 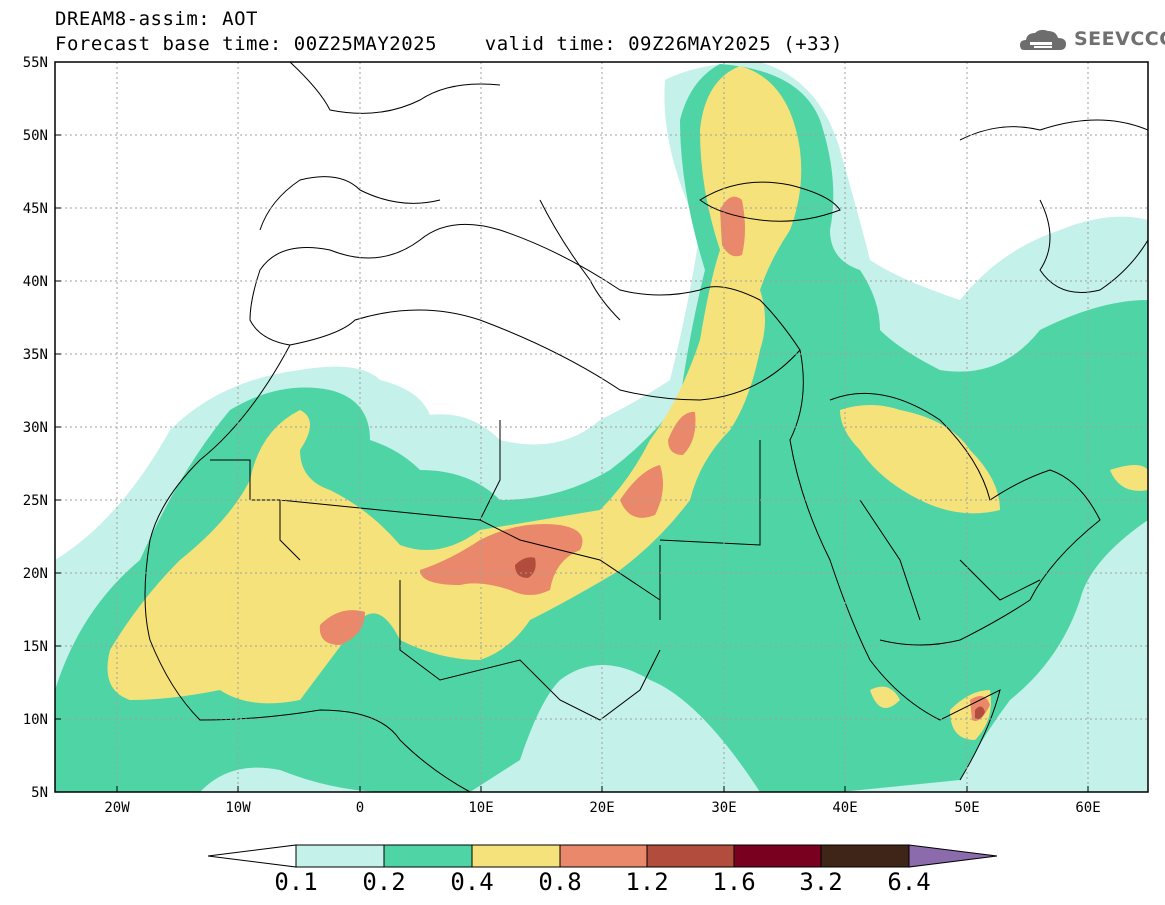 I want to click on lon-label: 20E, so click(x=601, y=808).